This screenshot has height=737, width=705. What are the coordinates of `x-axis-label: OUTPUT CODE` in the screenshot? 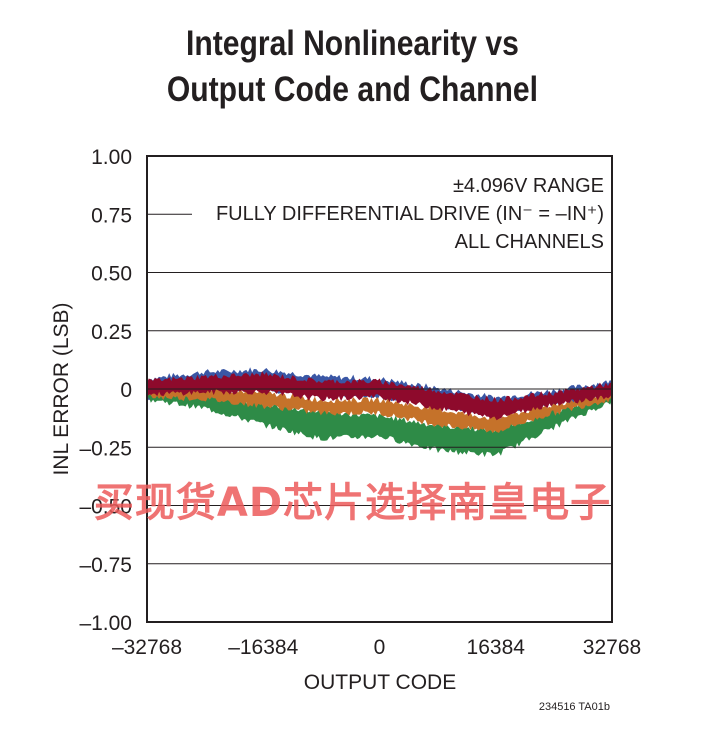 It's located at (380, 682).